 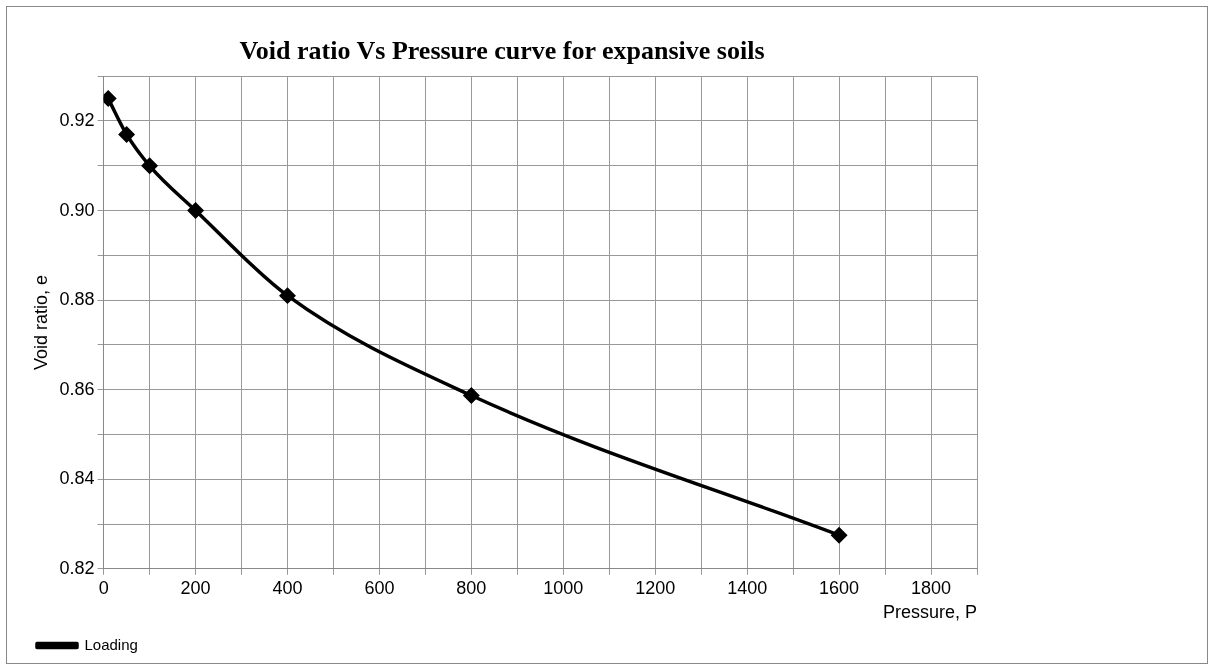 What do you see at coordinates (502, 51) in the screenshot?
I see `chart-title: Void ratio Vs Pressure curve for expansive soils` at bounding box center [502, 51].